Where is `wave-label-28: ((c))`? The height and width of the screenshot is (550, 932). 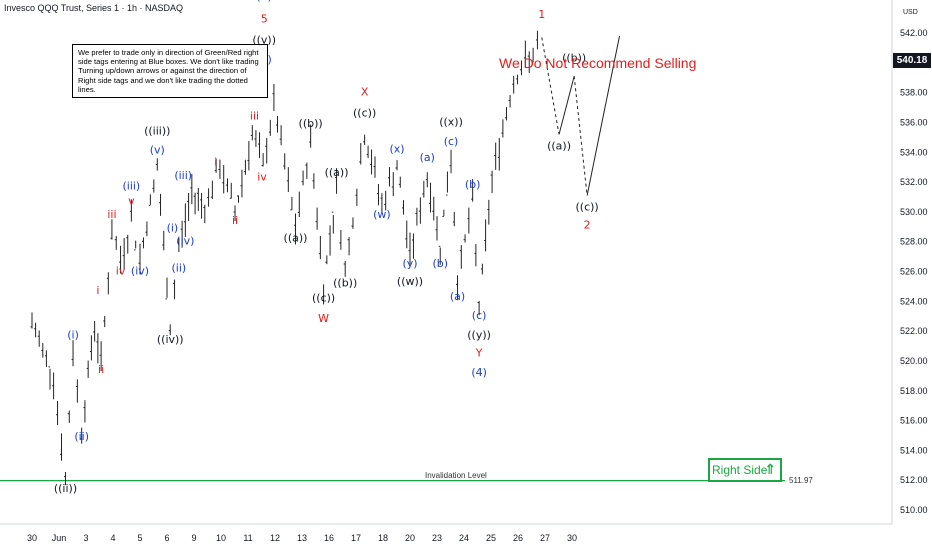 wave-label-28: ((c)) is located at coordinates (323, 297).